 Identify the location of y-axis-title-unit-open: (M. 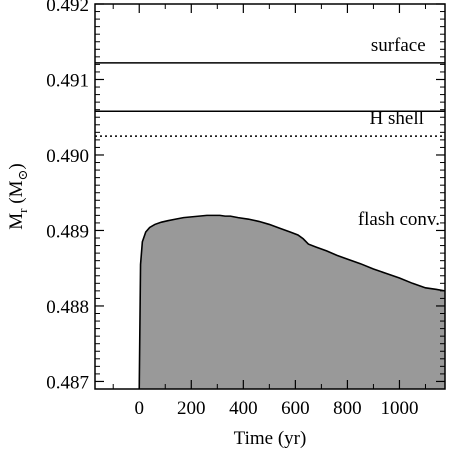
(16, 194).